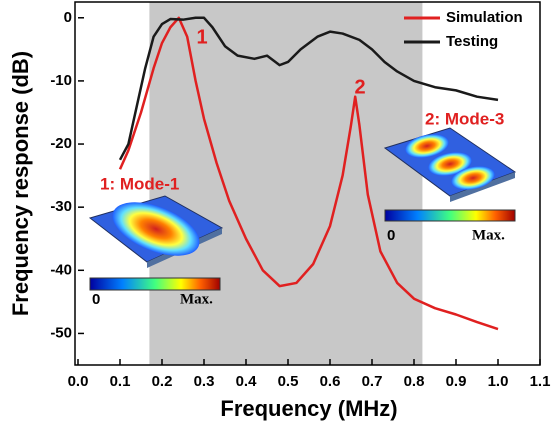 This screenshot has width=556, height=432. Describe the element at coordinates (330, 381) in the screenshot. I see `x-tick-label: 0.6` at that location.